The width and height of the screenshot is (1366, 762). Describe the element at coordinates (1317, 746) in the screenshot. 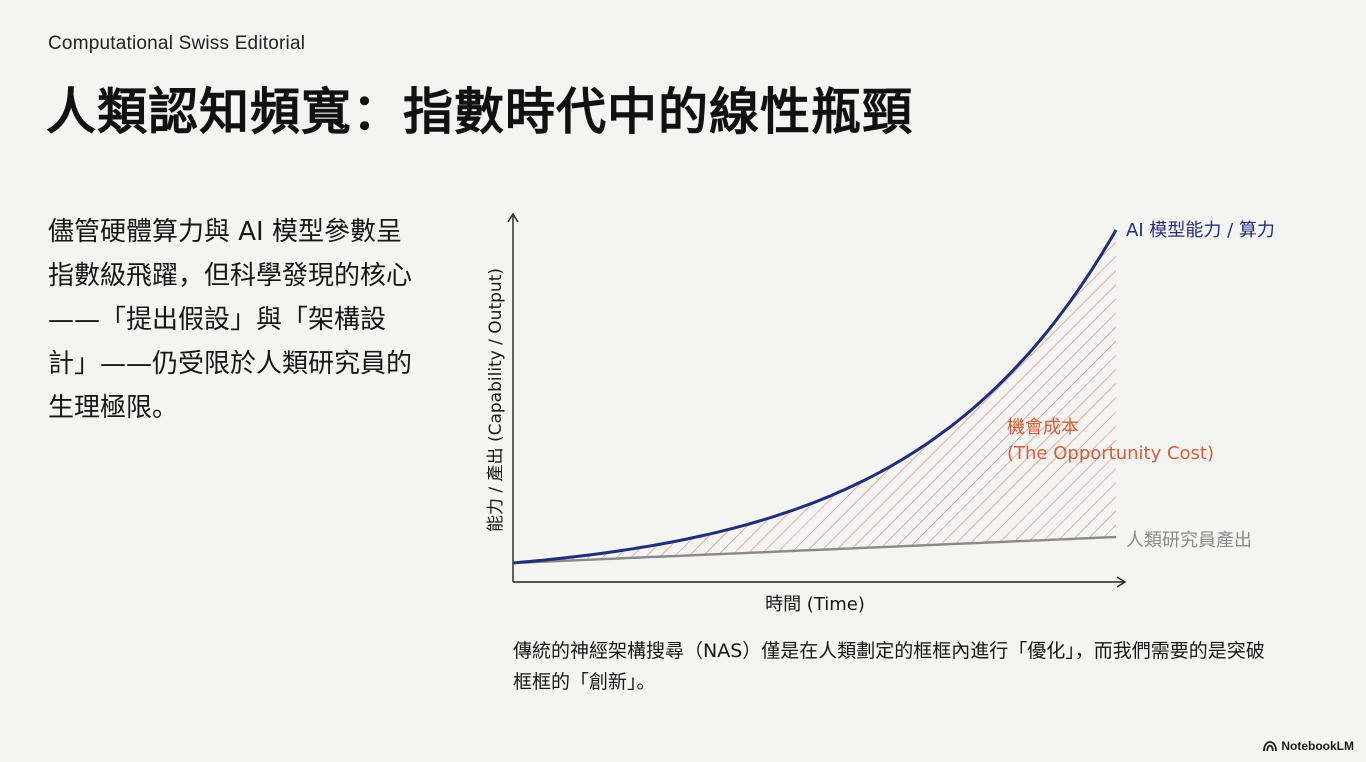

I see `brand-name: NotebookLM` at that location.